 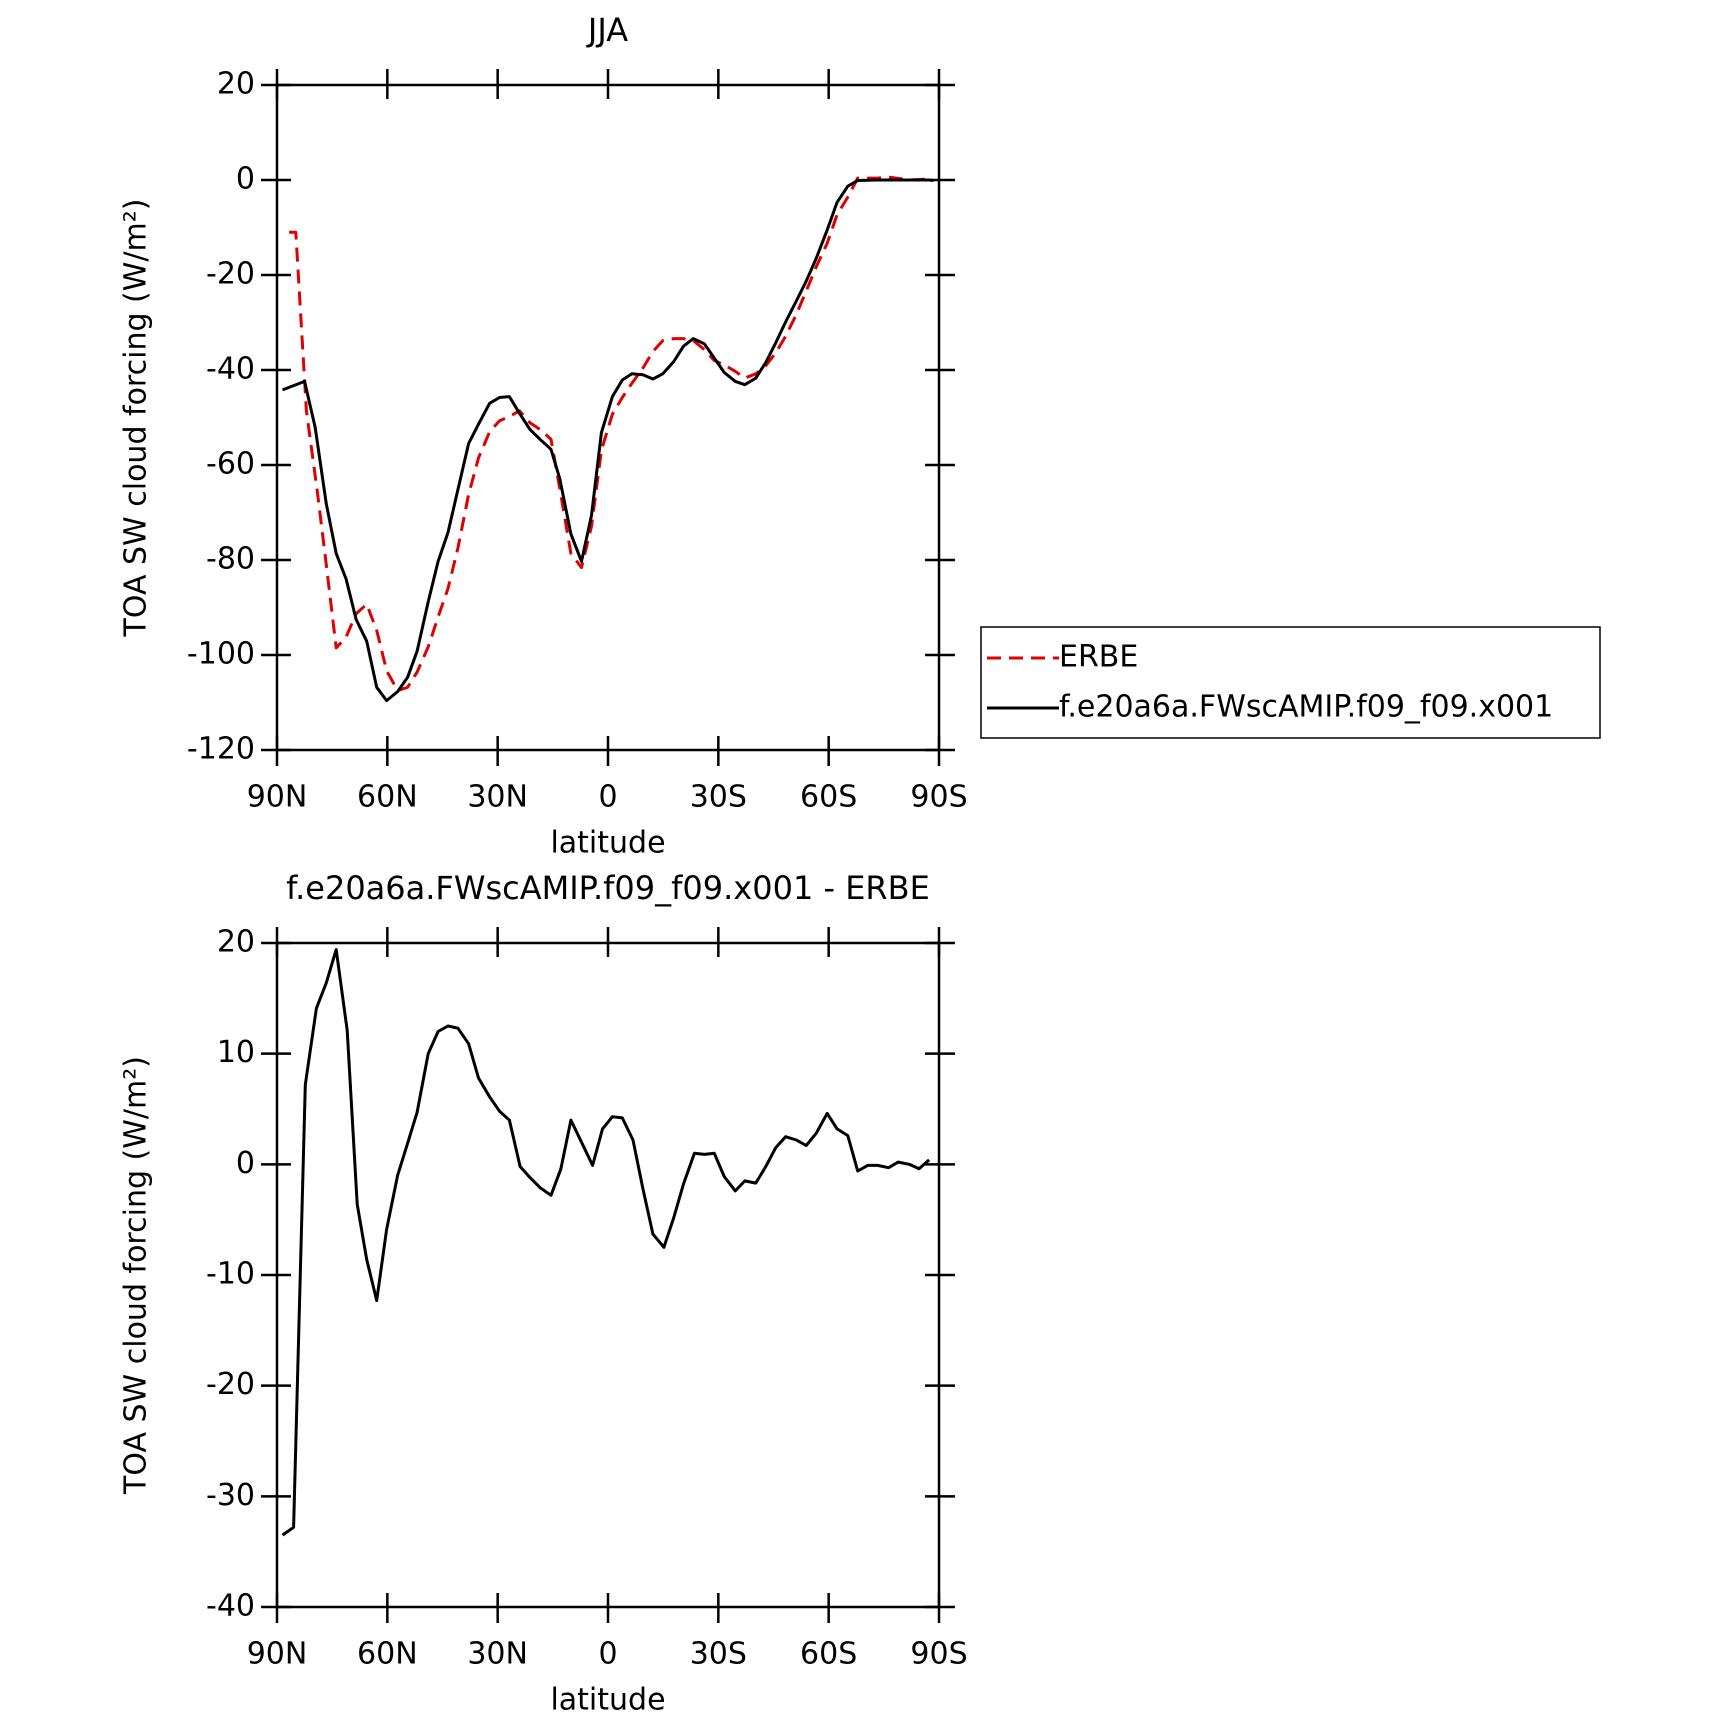 I want to click on legend-label: f.e20a6a.FWscAMIP.f09_f09.x001, so click(x=1306, y=707).